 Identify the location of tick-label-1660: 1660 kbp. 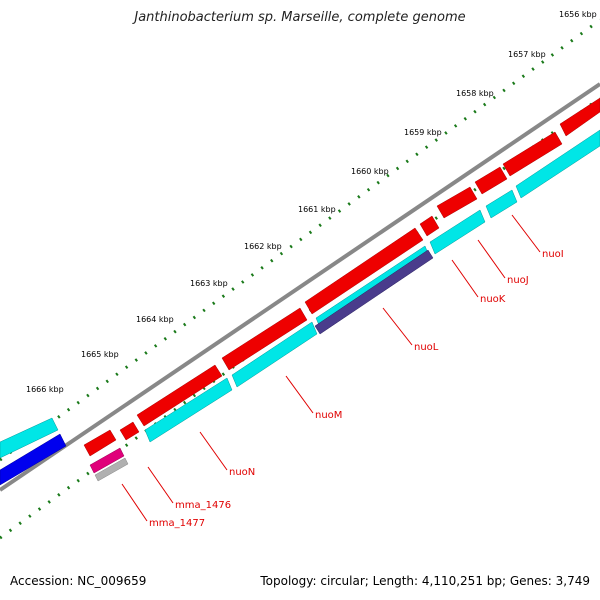
(370, 171).